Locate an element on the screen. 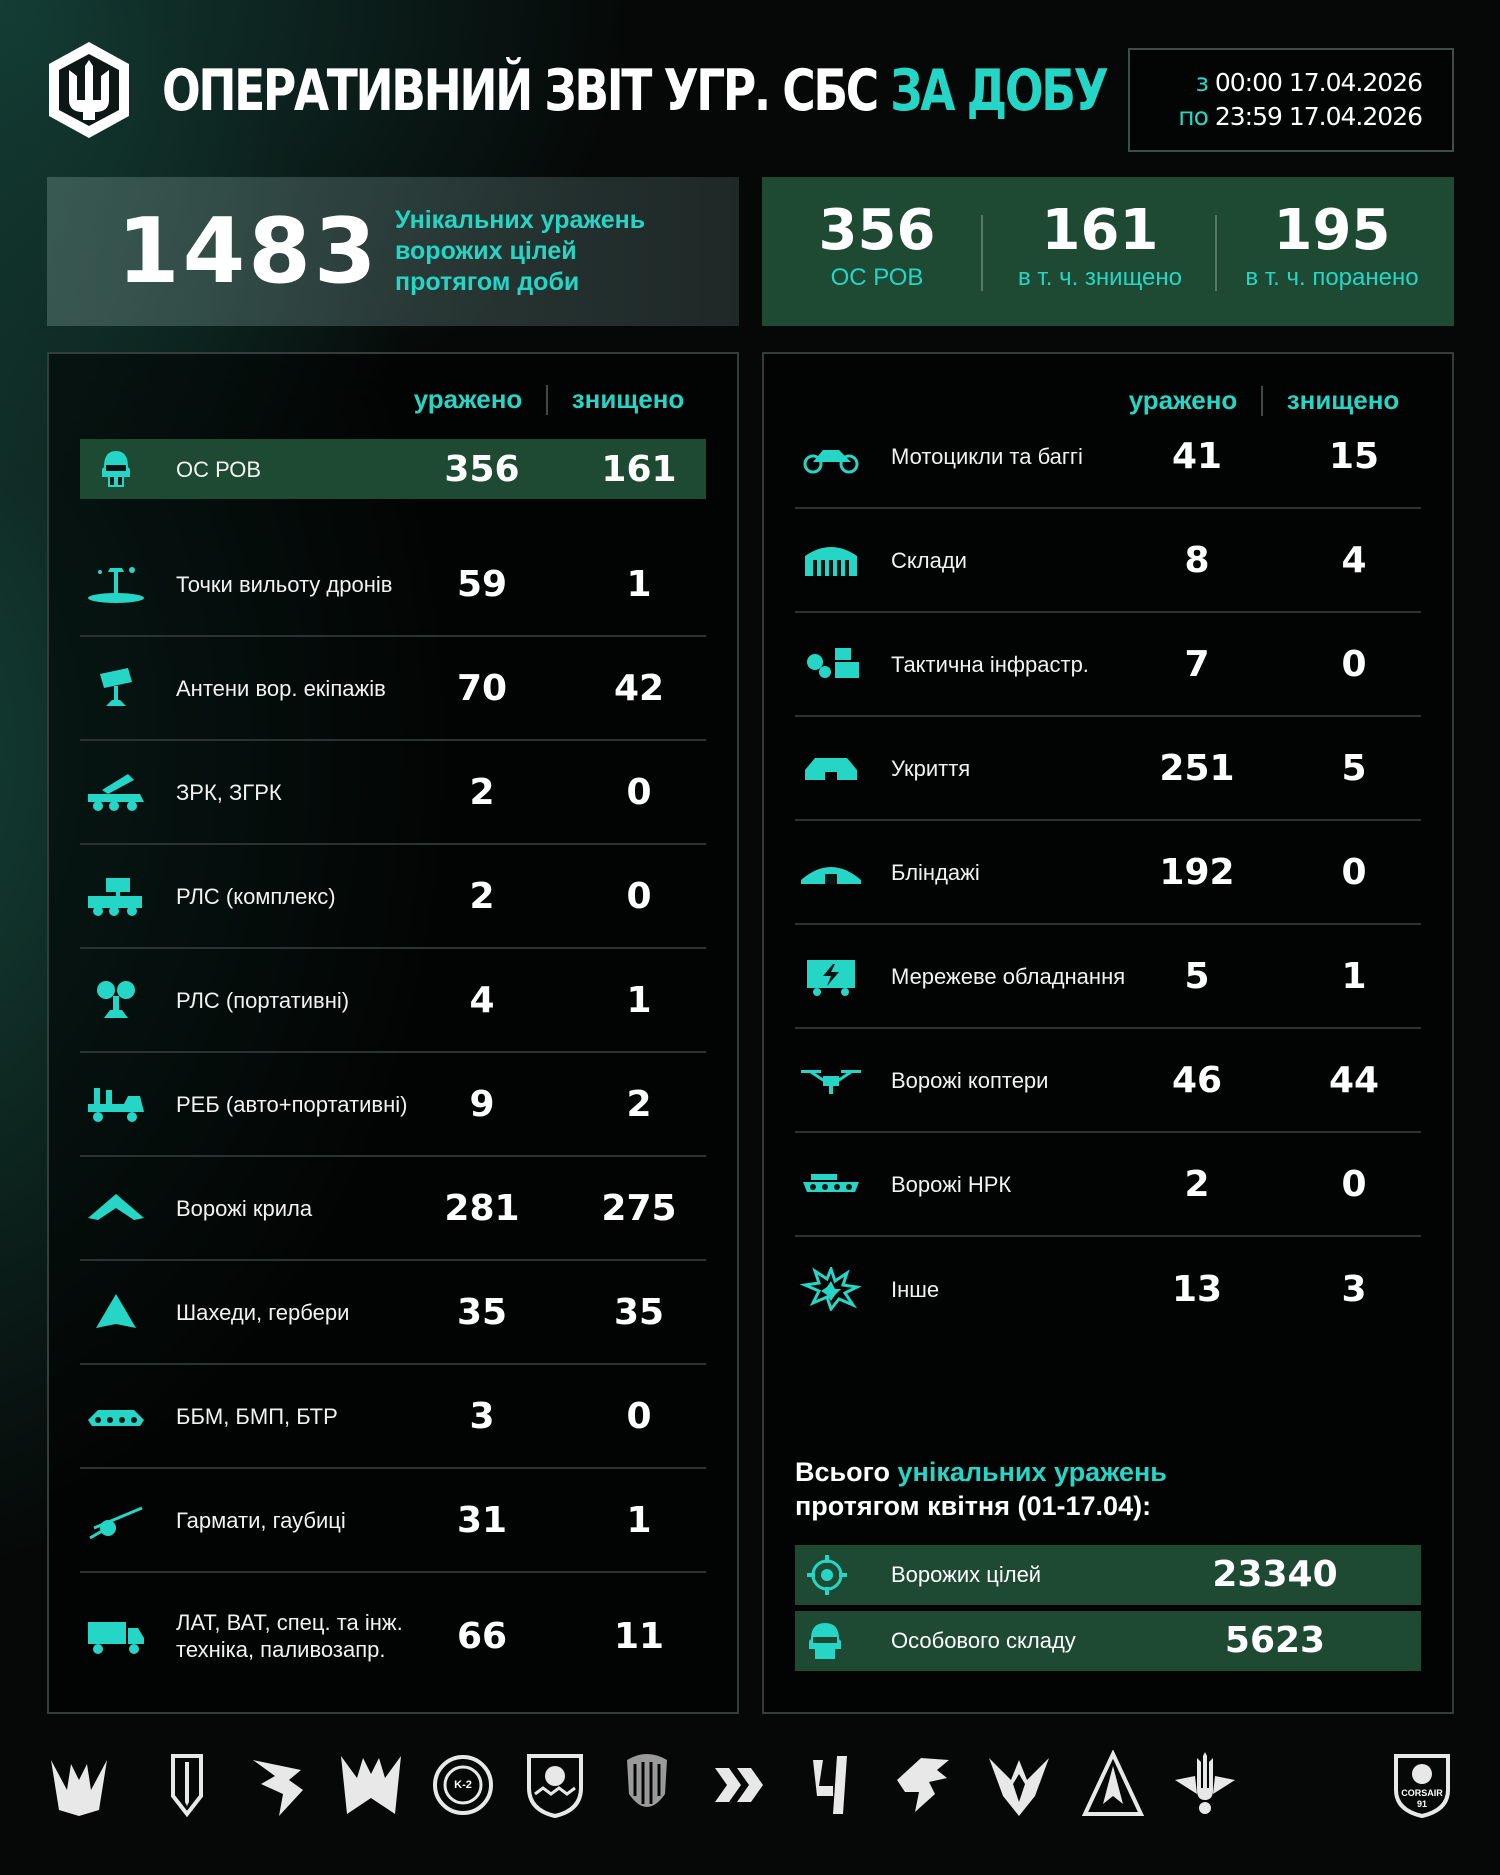 The width and height of the screenshot is (1500, 1875). table-row: Мережеве обладнання 5 1 is located at coordinates (1108, 977).